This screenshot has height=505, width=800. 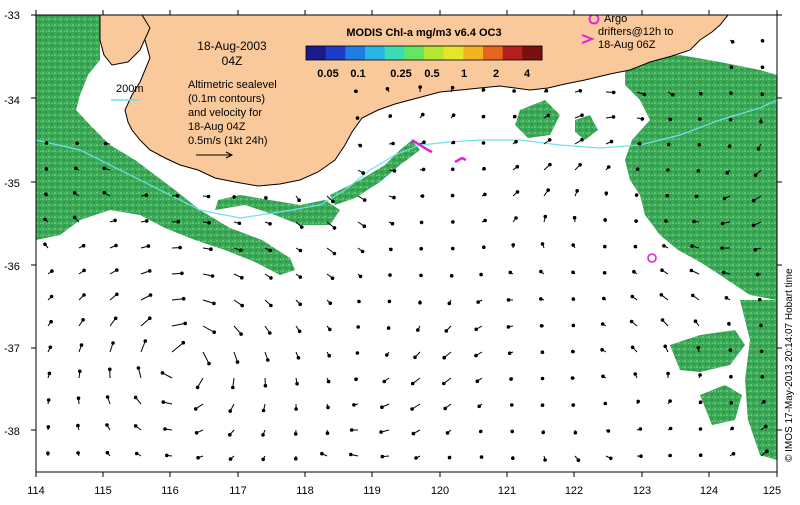 I want to click on altimetry-line-5: 0.5m/s (1kt 24h), so click(x=227, y=141).